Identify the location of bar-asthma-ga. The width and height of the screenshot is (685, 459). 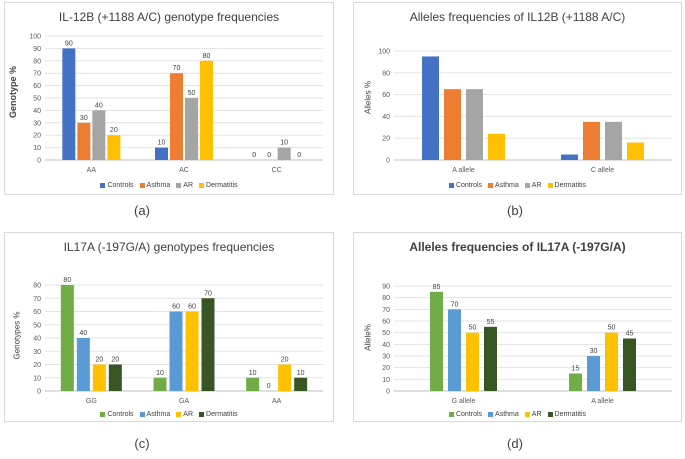
(176, 351).